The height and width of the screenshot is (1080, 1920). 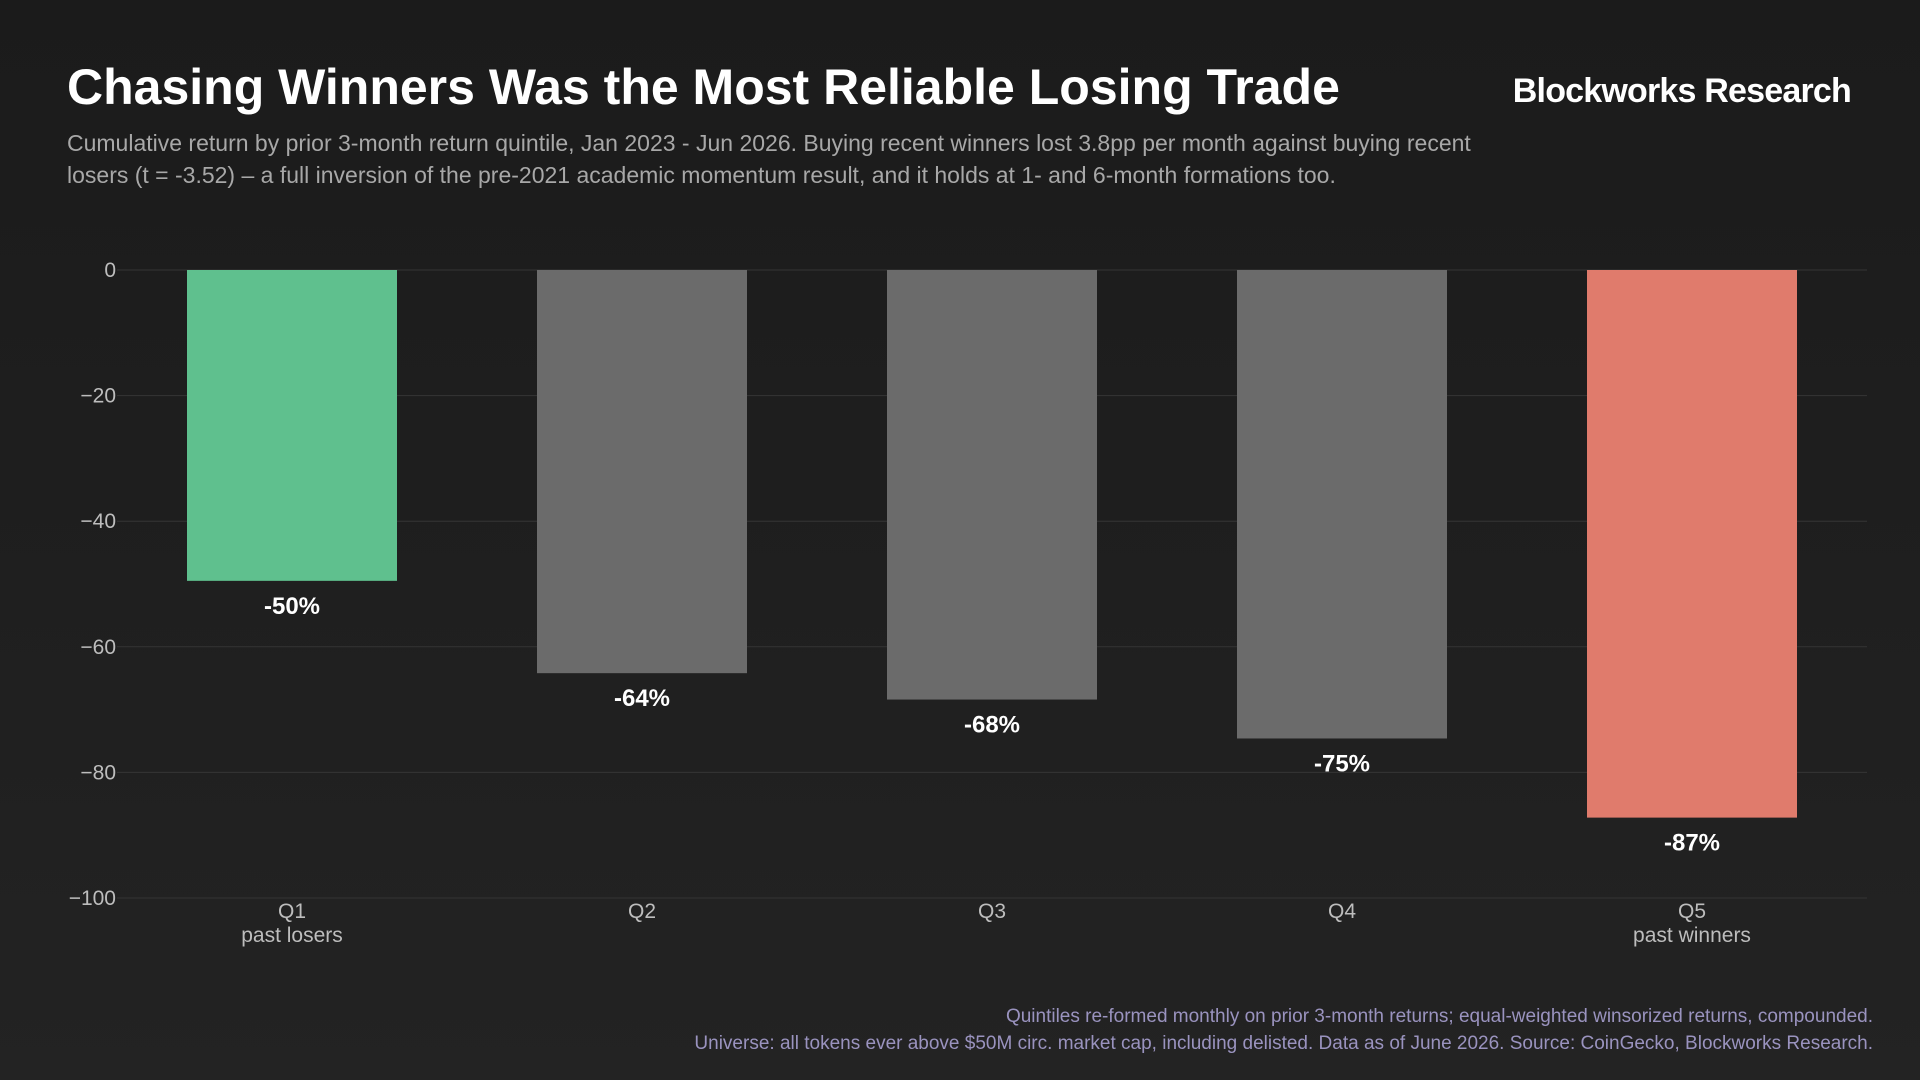 I want to click on bar-value-label: -87%, so click(x=1692, y=843).